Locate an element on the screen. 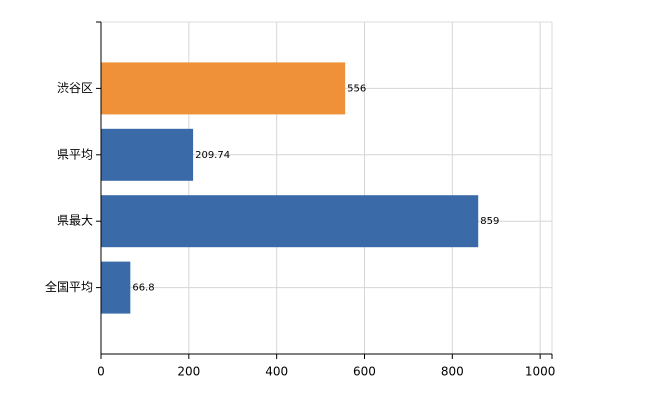 The width and height of the screenshot is (650, 400). x-tick-label: 800 is located at coordinates (452, 372).